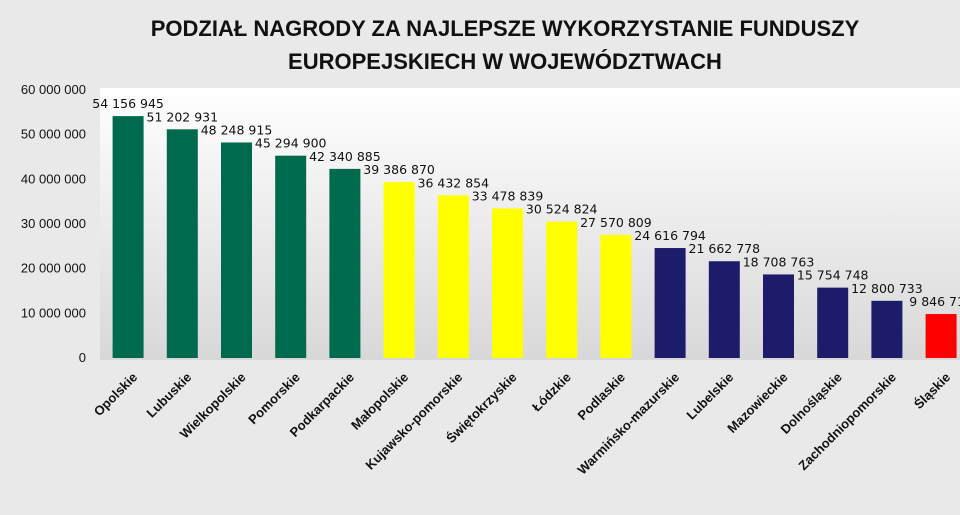 The height and width of the screenshot is (515, 960). I want to click on data-label: 18 708 763, so click(779, 261).